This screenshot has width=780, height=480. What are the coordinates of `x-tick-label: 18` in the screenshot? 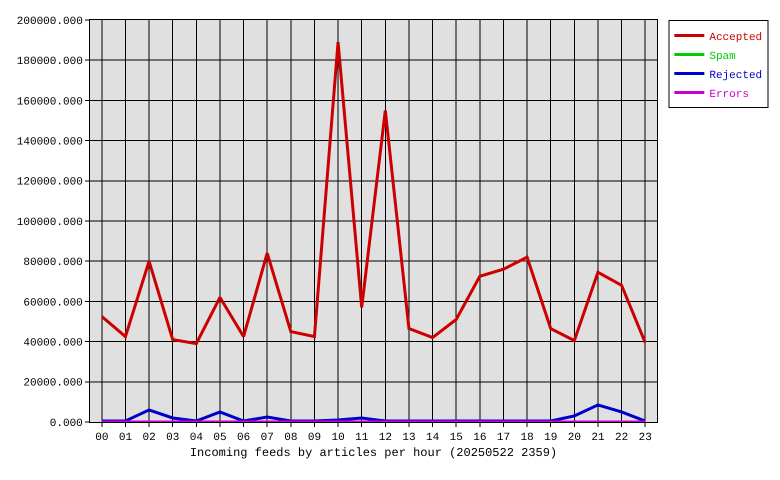 It's located at (527, 438).